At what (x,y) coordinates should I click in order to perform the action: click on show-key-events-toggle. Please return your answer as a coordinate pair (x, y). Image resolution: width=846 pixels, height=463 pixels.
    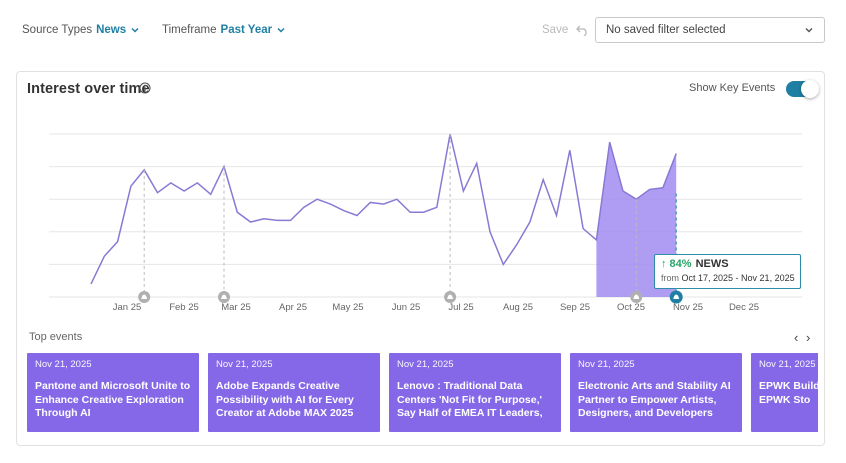
    Looking at the image, I should click on (802, 89).